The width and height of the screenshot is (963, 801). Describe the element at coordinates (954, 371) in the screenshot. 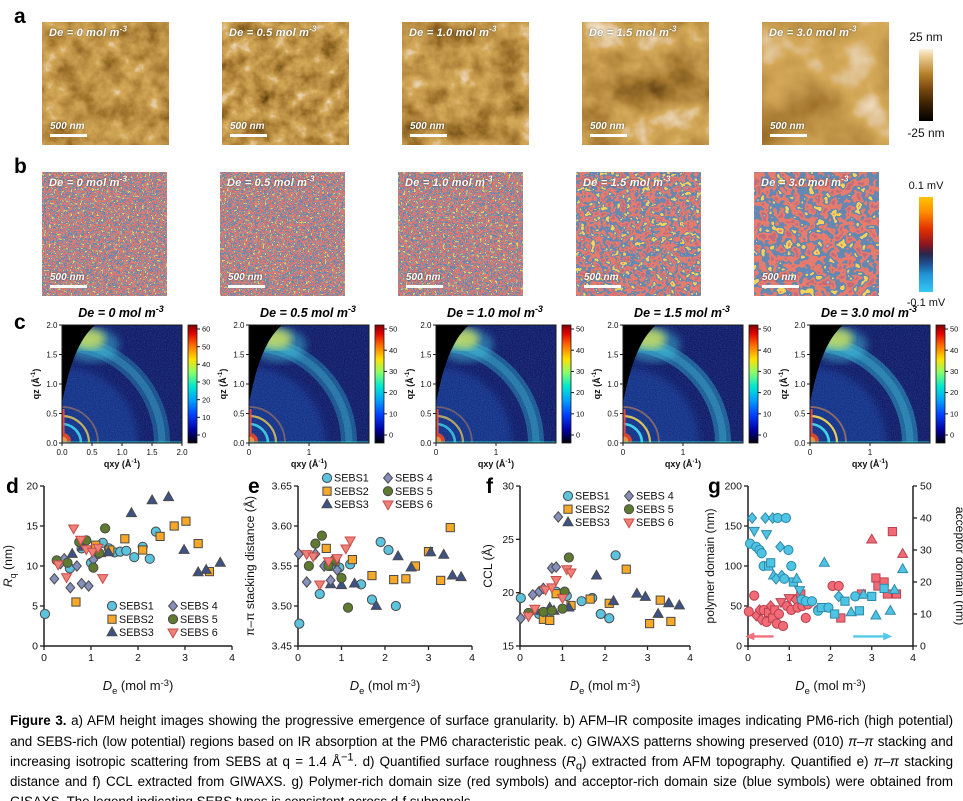

I see `svg-text: 30` at that location.